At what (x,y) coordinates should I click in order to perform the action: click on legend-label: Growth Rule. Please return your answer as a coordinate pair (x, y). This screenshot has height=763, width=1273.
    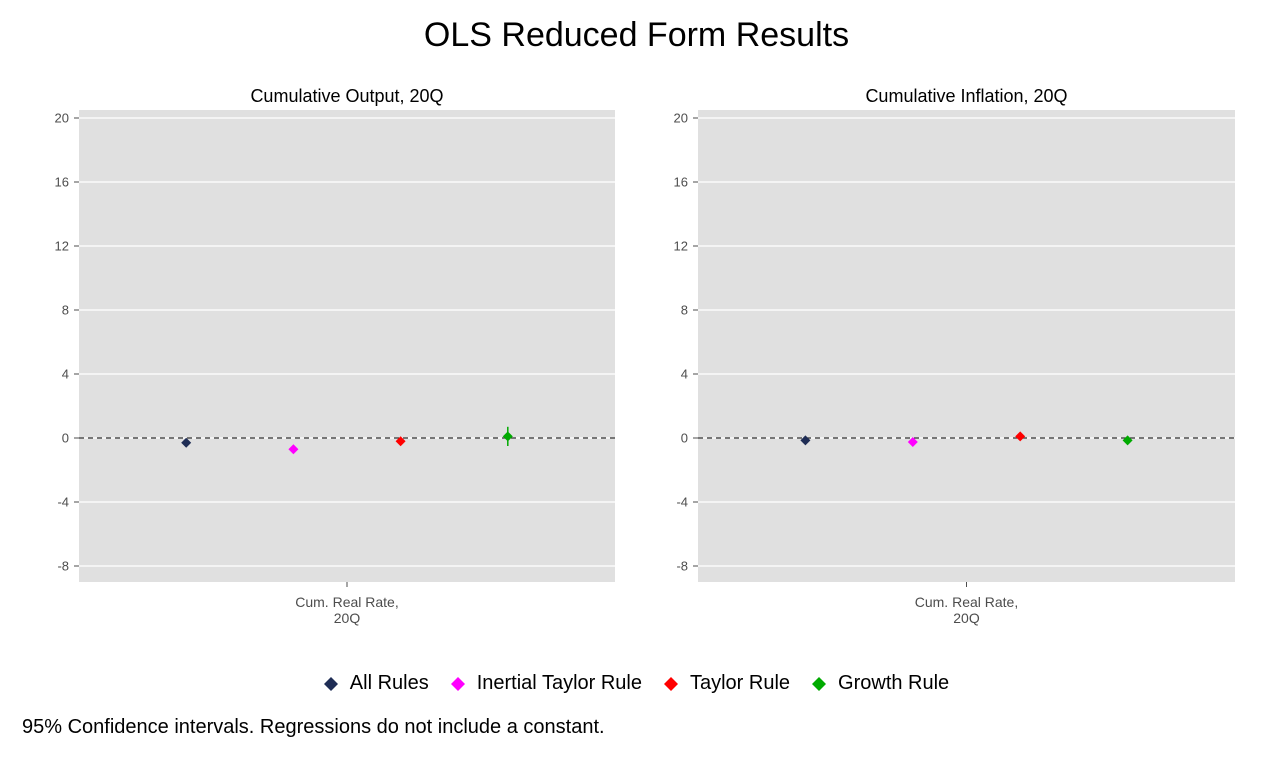
    Looking at the image, I should click on (894, 683).